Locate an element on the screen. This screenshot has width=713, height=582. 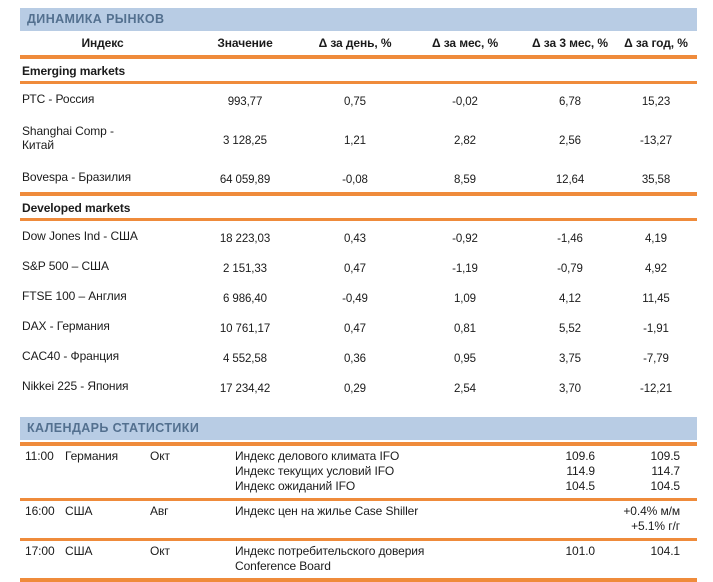
event-time: 11:00 is located at coordinates (39, 456).